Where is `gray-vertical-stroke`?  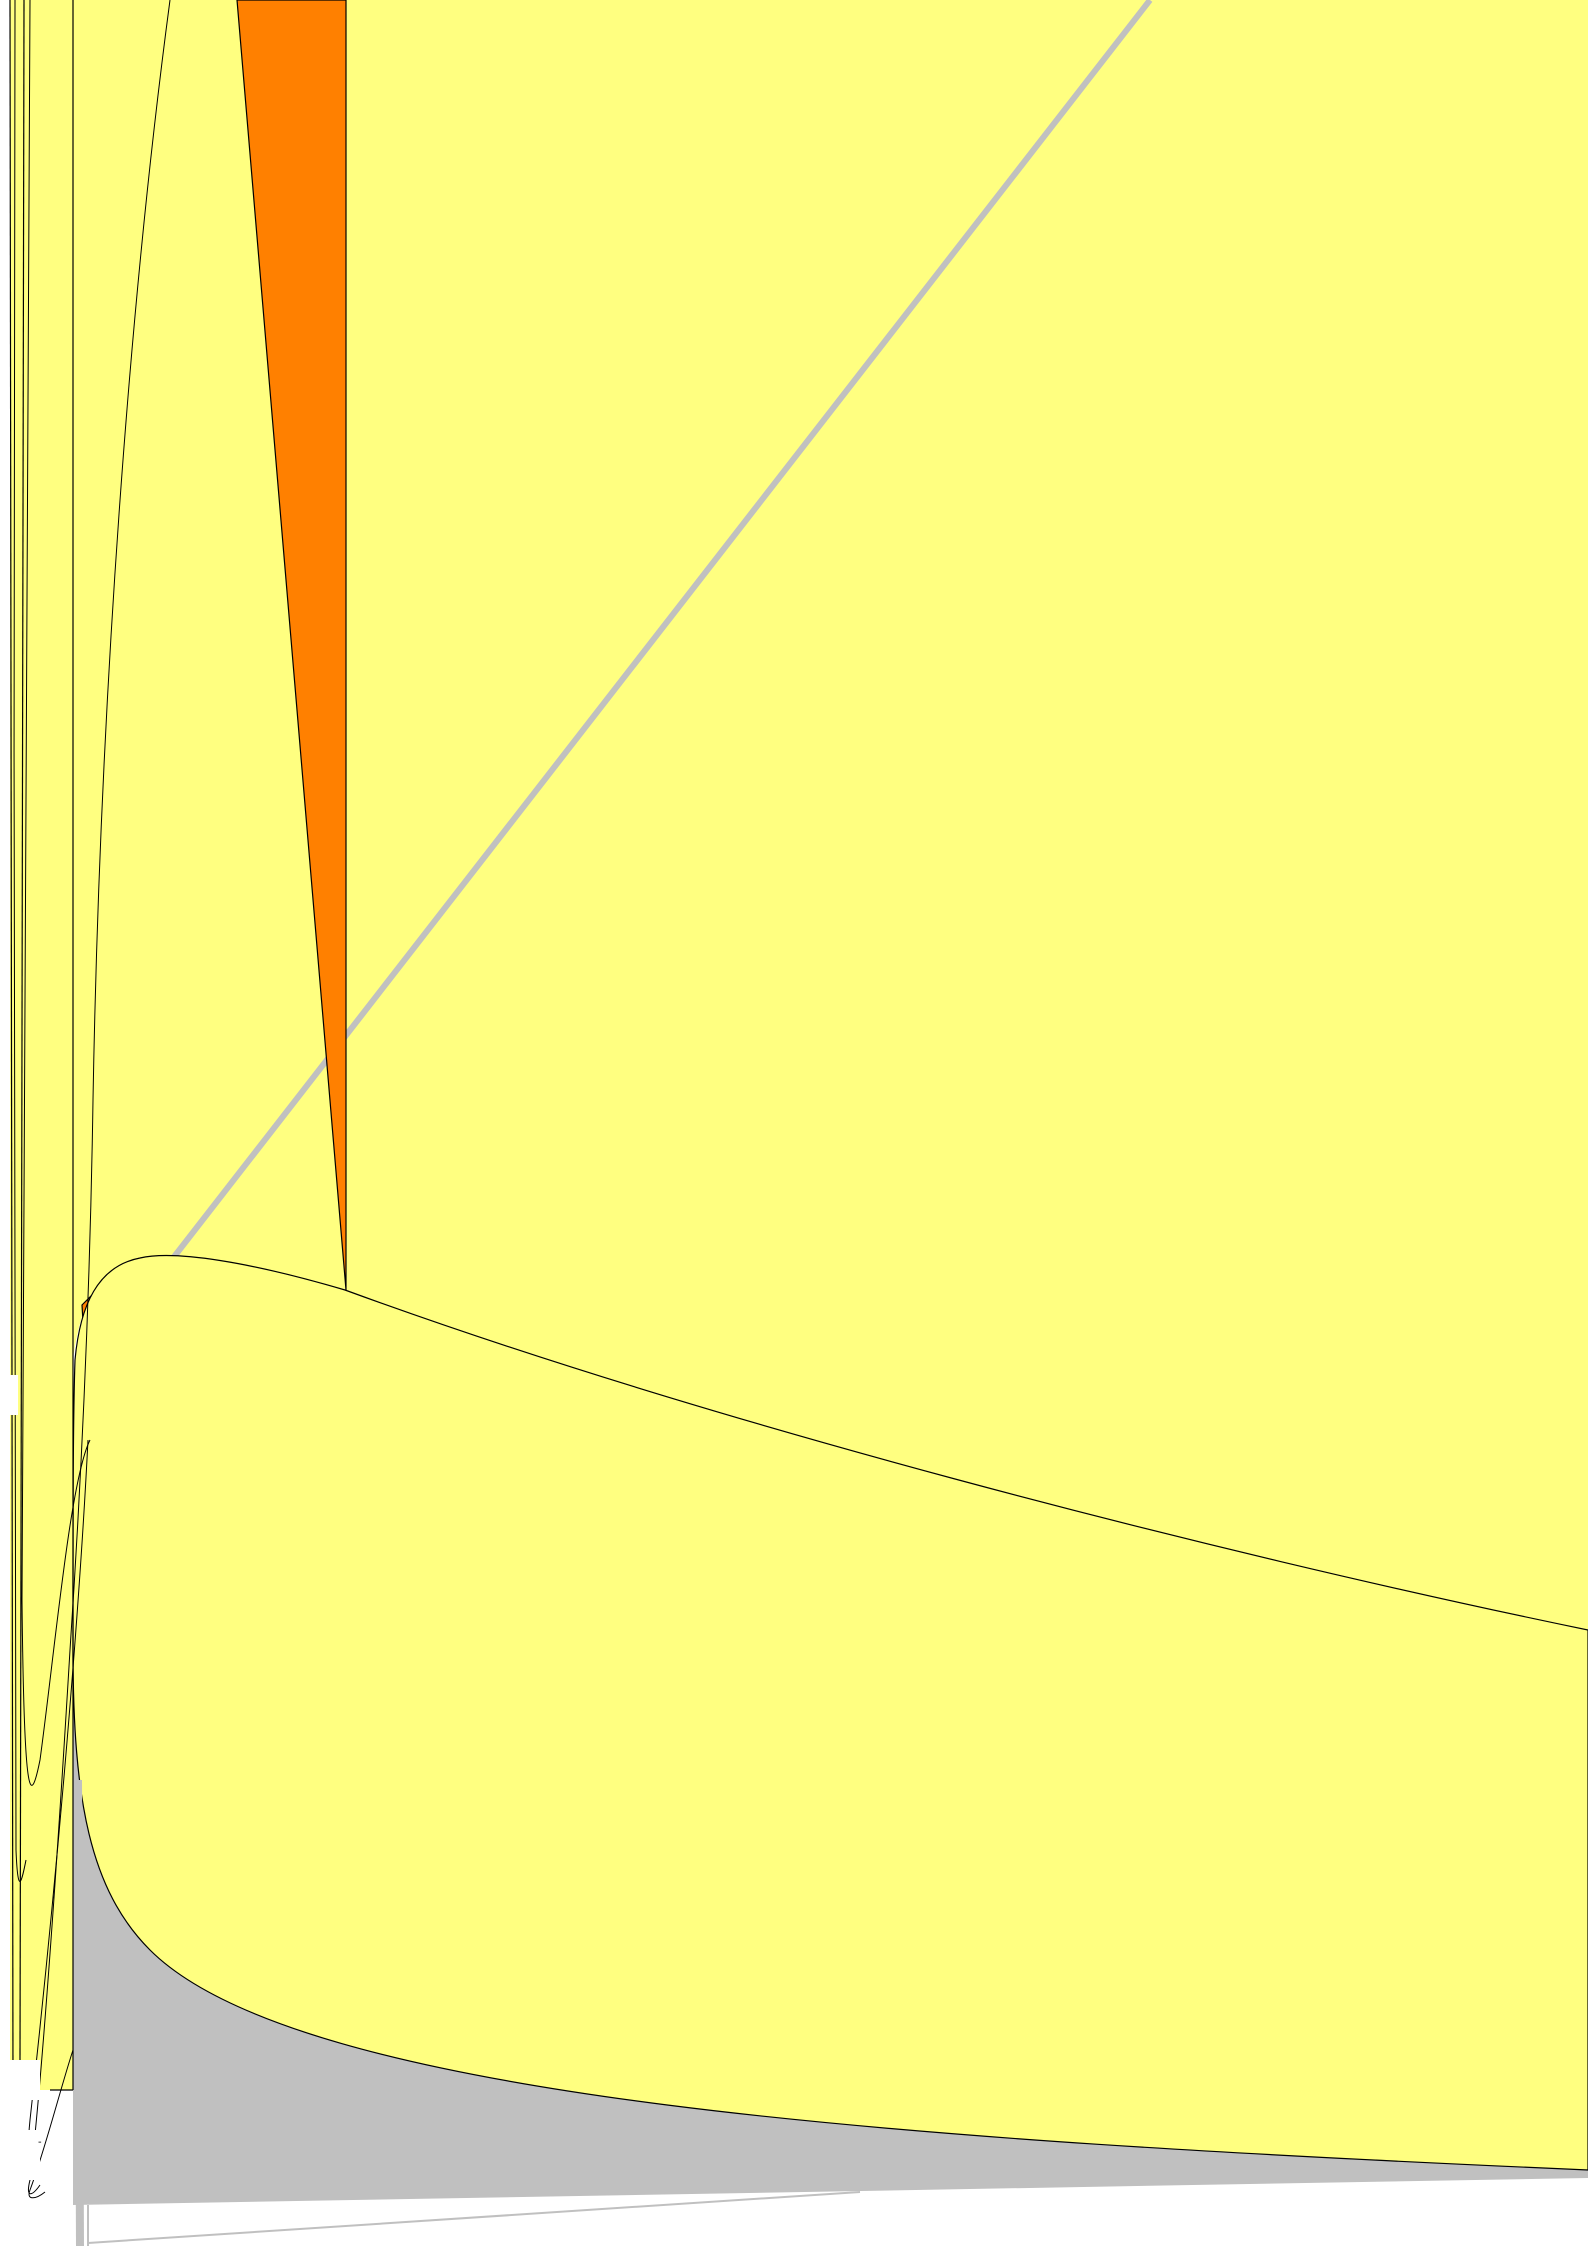
gray-vertical-stroke is located at coordinates (79, 2012).